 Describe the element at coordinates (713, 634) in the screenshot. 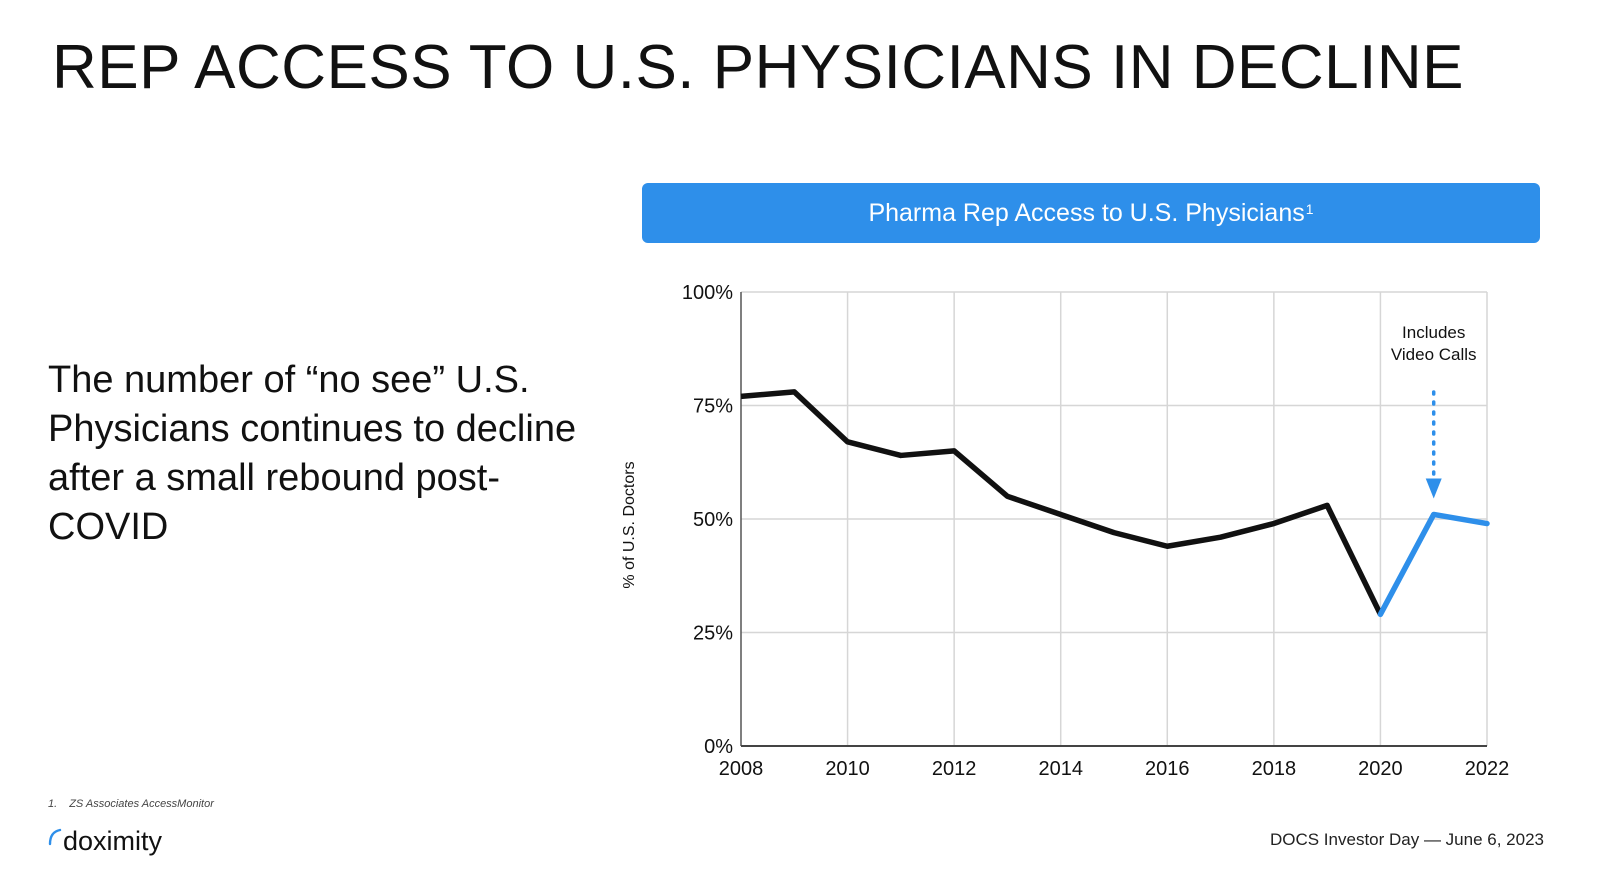

I see `y-tick-label: 25%` at that location.